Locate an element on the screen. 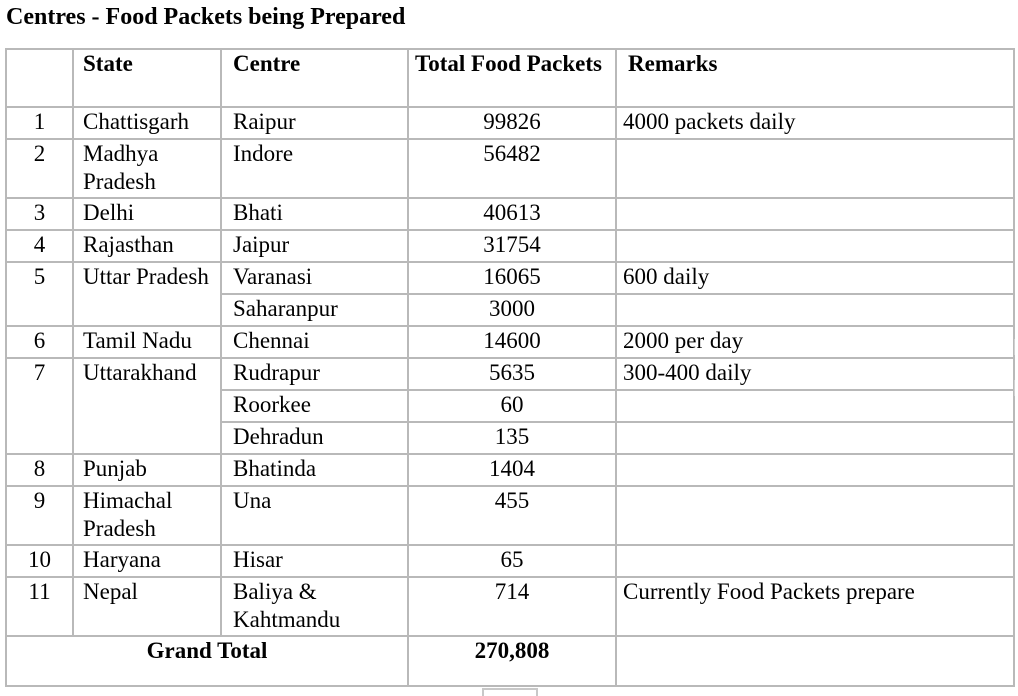  total-cell: 714 is located at coordinates (512, 606).